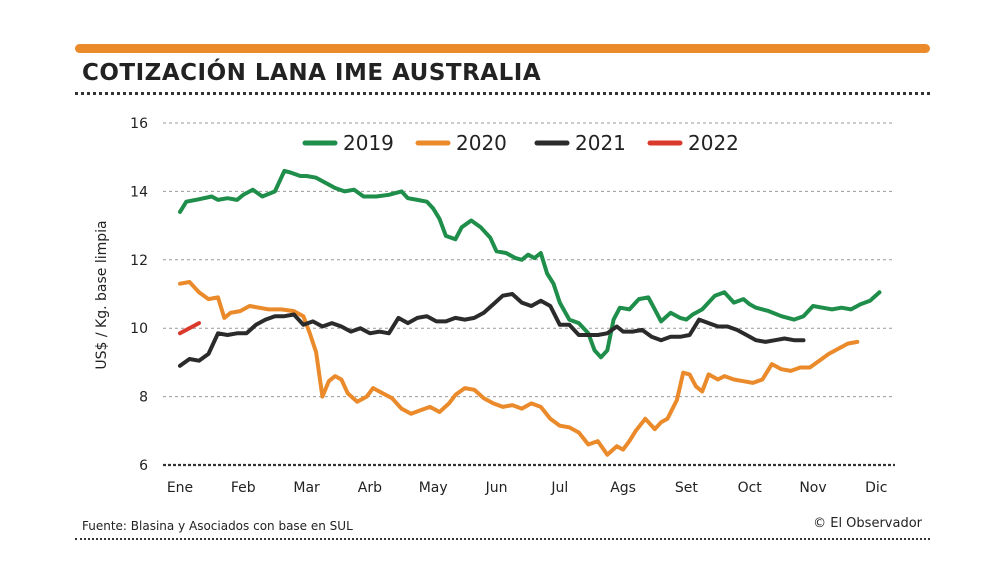  Describe the element at coordinates (623, 488) in the screenshot. I see `x-tick-label: Ags` at that location.